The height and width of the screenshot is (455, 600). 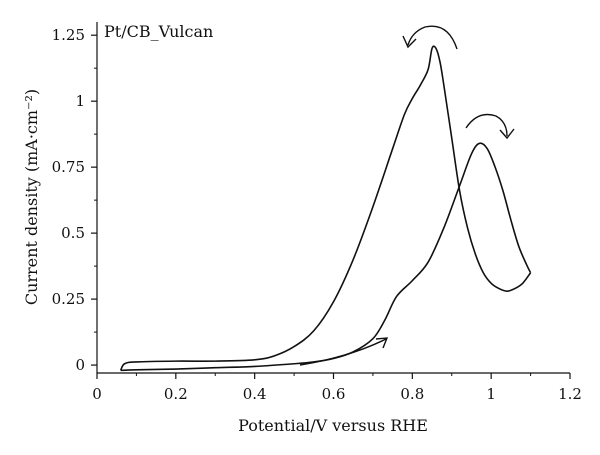 What do you see at coordinates (68, 35) in the screenshot?
I see `y-tick-label: 1.25` at bounding box center [68, 35].